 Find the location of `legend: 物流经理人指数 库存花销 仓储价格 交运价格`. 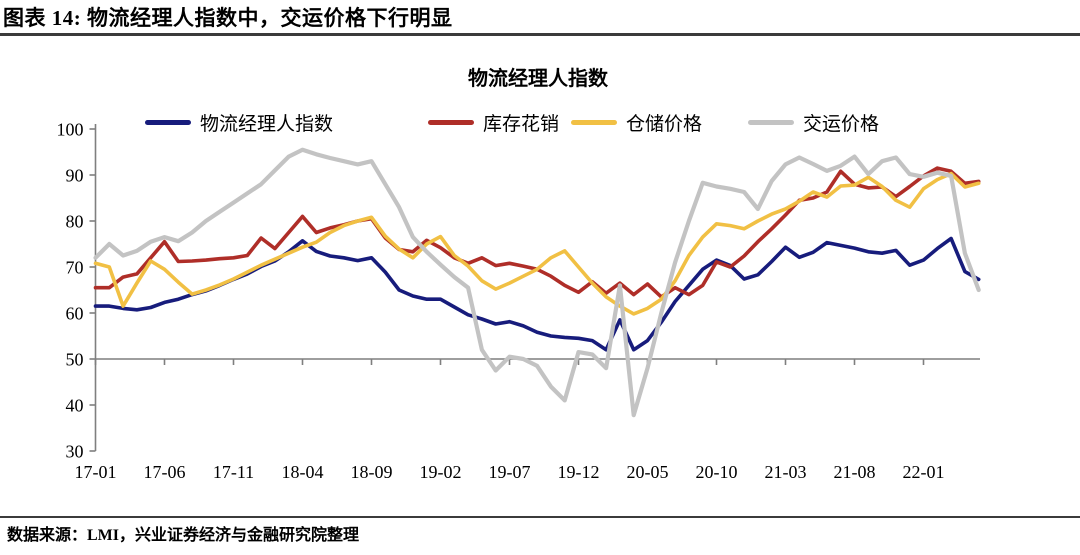

legend: 物流经理人指数 库存花销 仓储价格 交运价格 is located at coordinates (540, 122).